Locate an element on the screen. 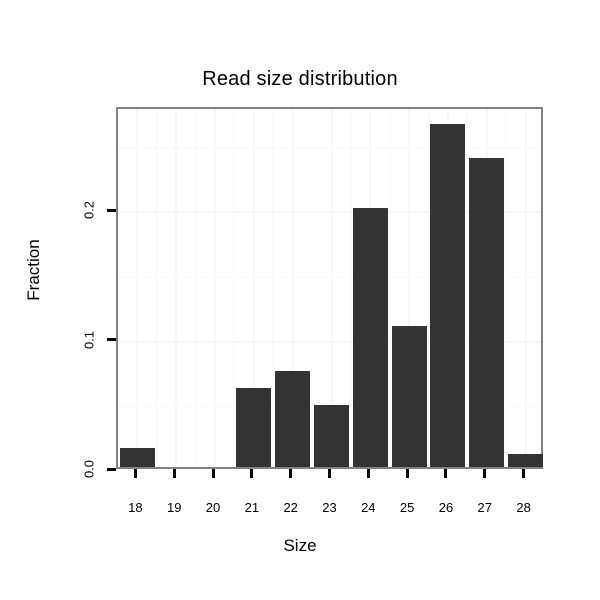  x-tick-label: 18 is located at coordinates (135, 507).